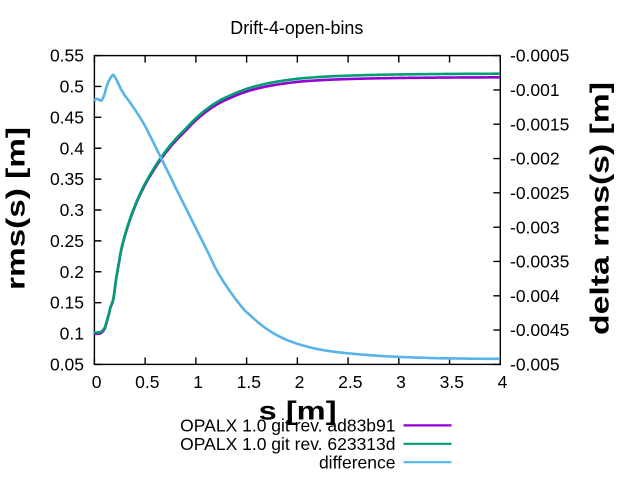 The width and height of the screenshot is (640, 480). What do you see at coordinates (539, 56) in the screenshot?
I see `svg-text: -0.0005` at bounding box center [539, 56].